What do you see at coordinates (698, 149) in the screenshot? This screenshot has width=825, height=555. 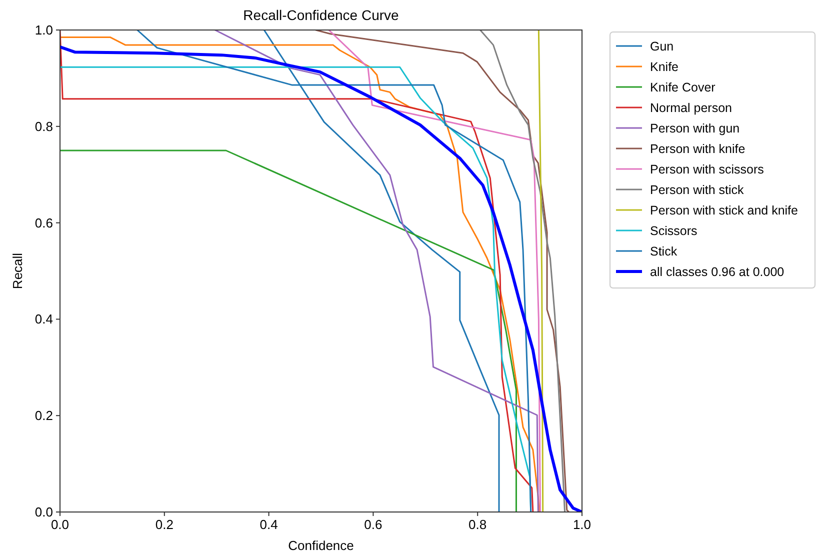 I see `legend-label: Person with knife` at bounding box center [698, 149].